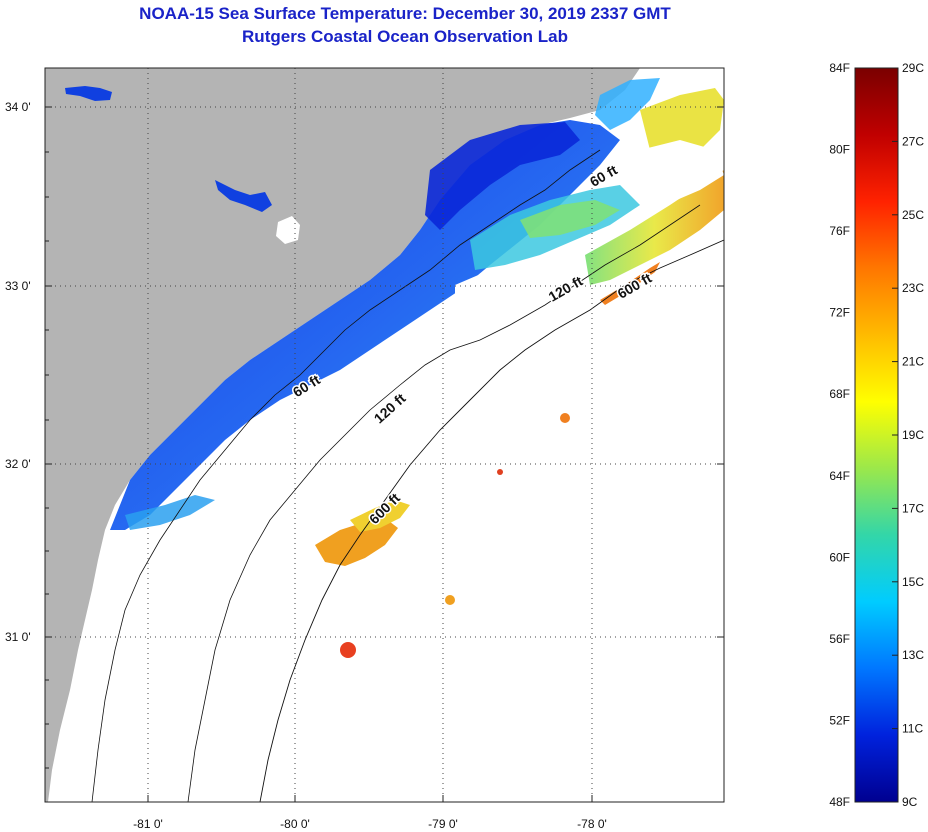 The height and width of the screenshot is (832, 928). I want to click on colorbar-f-label: 68F, so click(839, 394).